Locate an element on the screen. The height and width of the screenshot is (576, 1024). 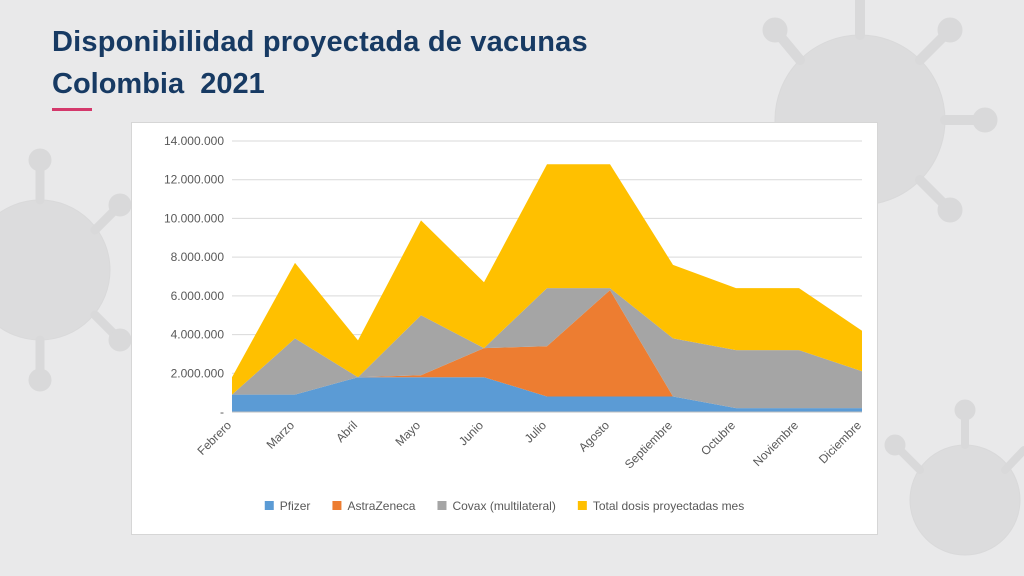
legend-label: Total dosis proyectadas mes is located at coordinates (668, 506).